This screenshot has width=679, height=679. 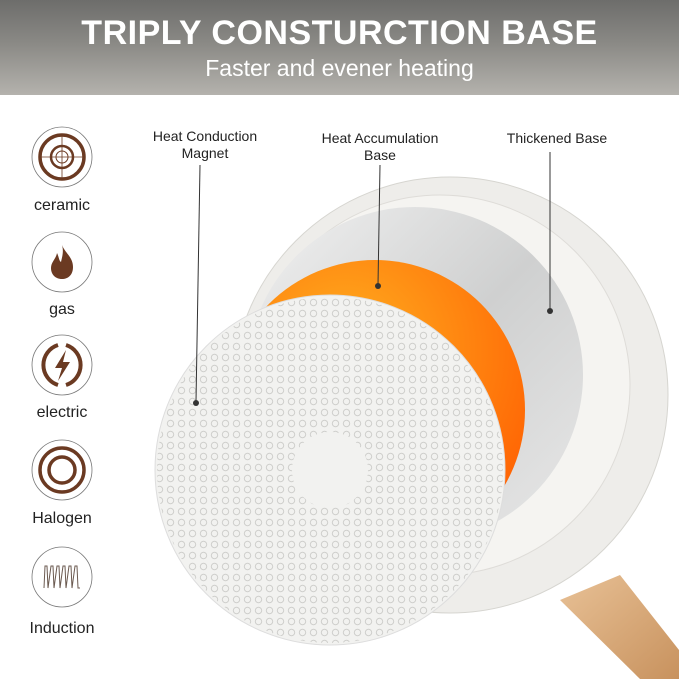 I want to click on cooktop-label: Induction, so click(x=62, y=628).